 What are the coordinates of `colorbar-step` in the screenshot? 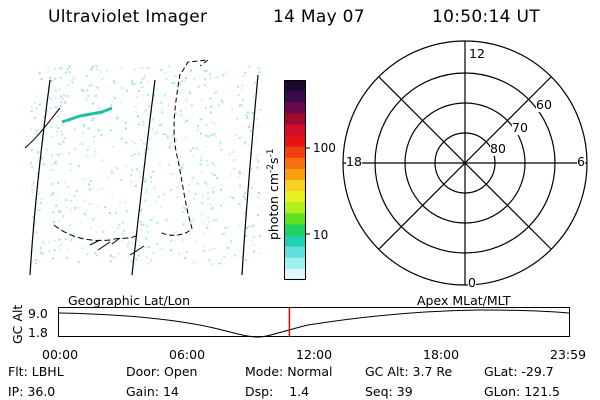 It's located at (295, 141).